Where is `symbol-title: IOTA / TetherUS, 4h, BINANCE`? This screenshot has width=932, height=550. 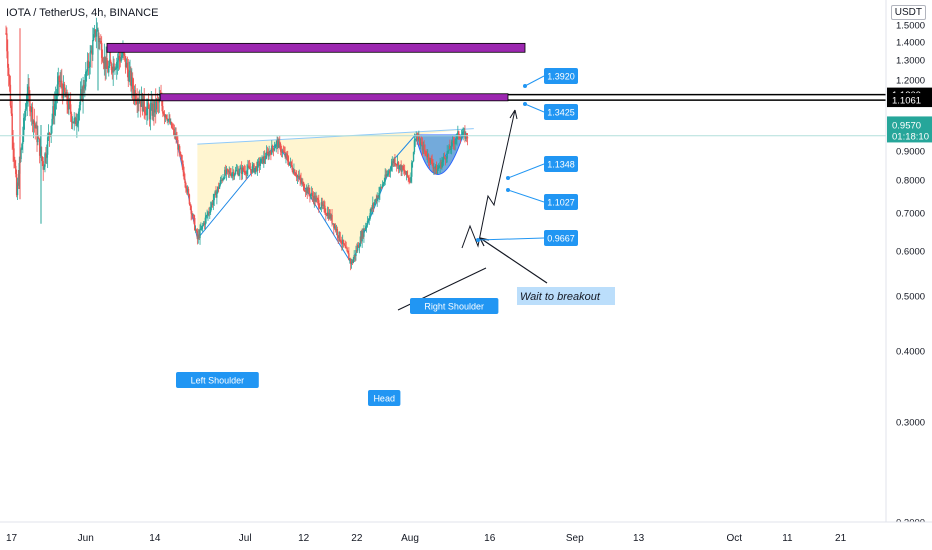 symbol-title: IOTA / TetherUS, 4h, BINANCE is located at coordinates (82, 13).